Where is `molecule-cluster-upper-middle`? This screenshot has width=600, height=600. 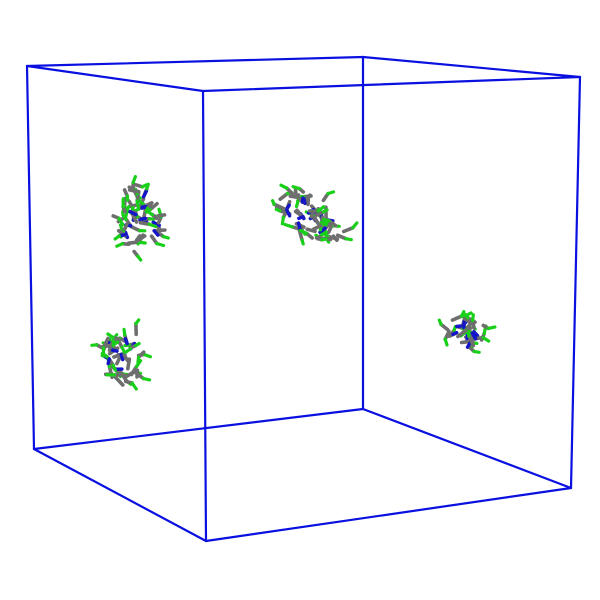 molecule-cluster-upper-middle is located at coordinates (315, 214).